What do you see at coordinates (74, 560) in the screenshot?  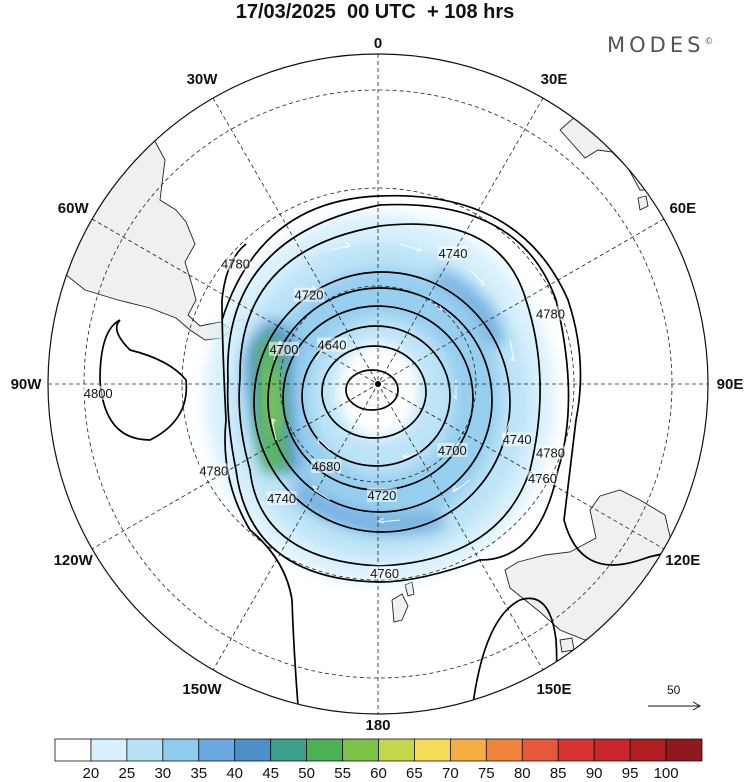 I see `lon-label-120w: 120W` at bounding box center [74, 560].